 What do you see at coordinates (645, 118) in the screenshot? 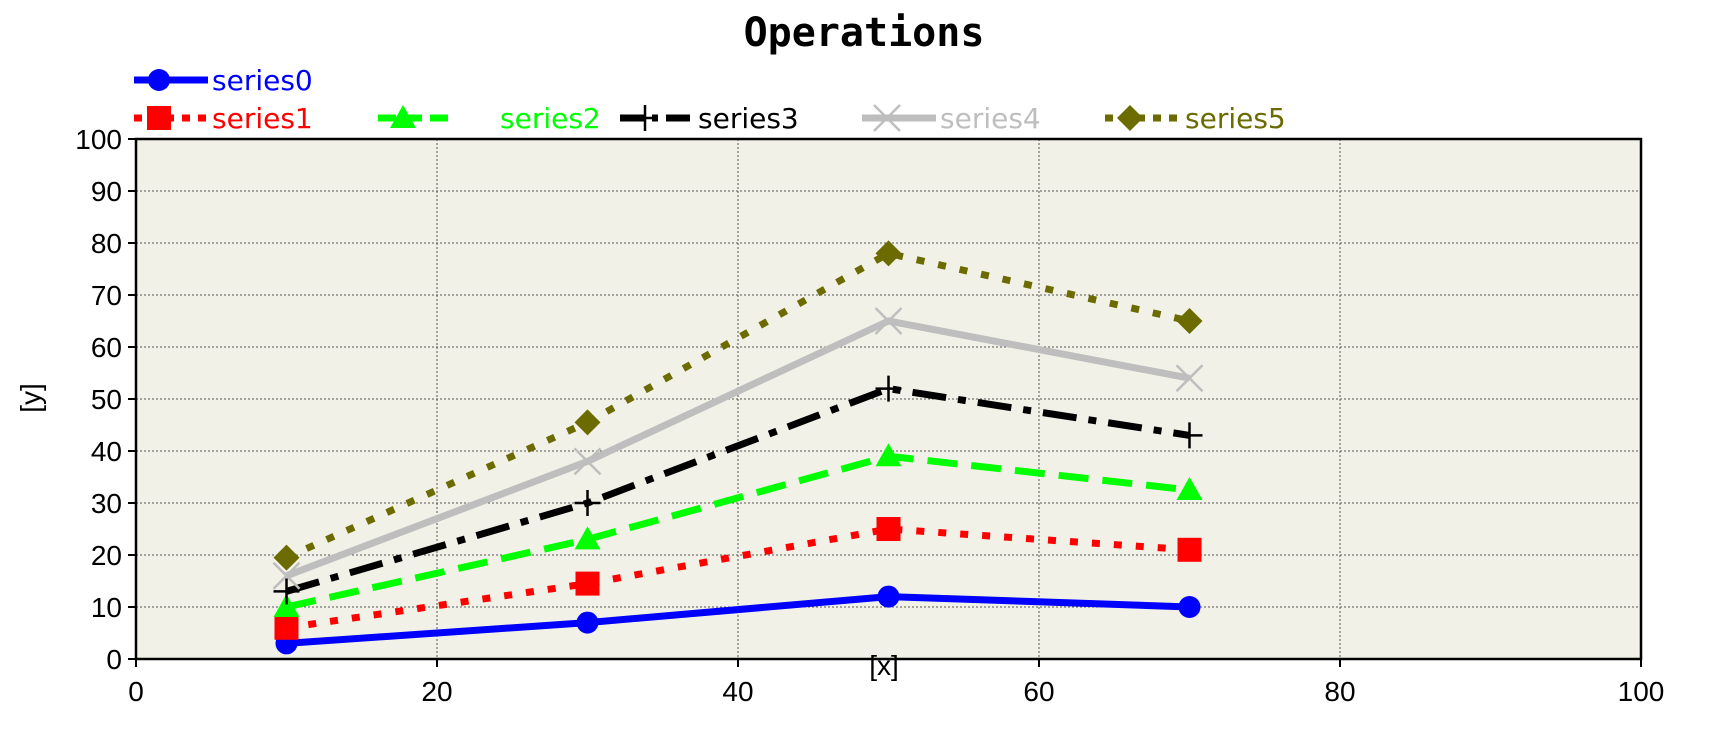
I see `legend-series3-marker` at bounding box center [645, 118].